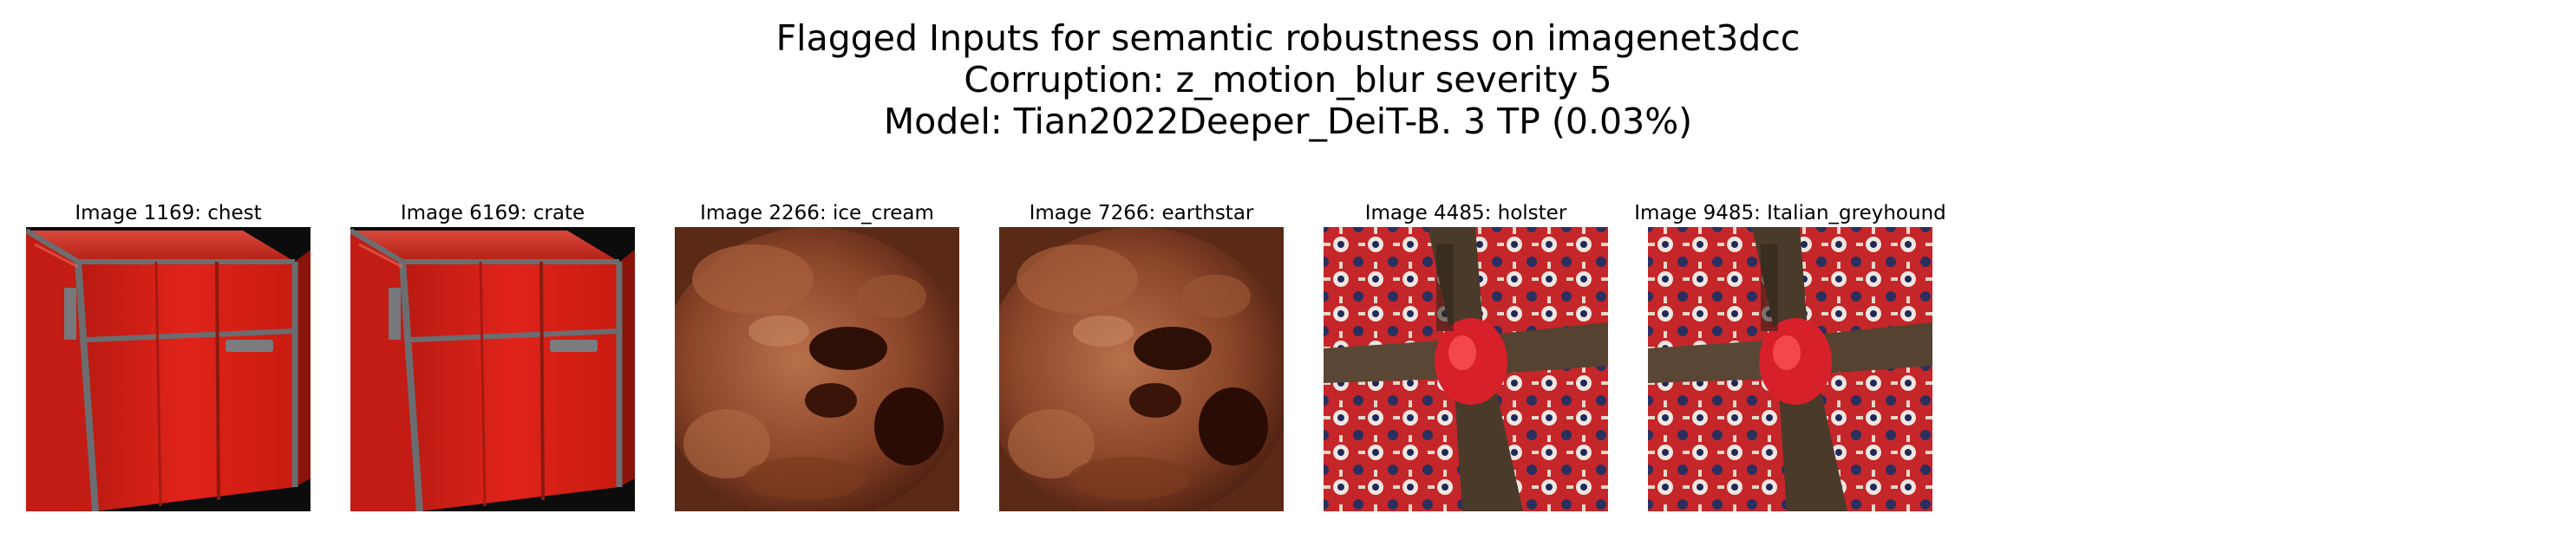 This screenshot has width=2576, height=533. I want to click on image-caption-2: Image 6169: crate, so click(492, 213).